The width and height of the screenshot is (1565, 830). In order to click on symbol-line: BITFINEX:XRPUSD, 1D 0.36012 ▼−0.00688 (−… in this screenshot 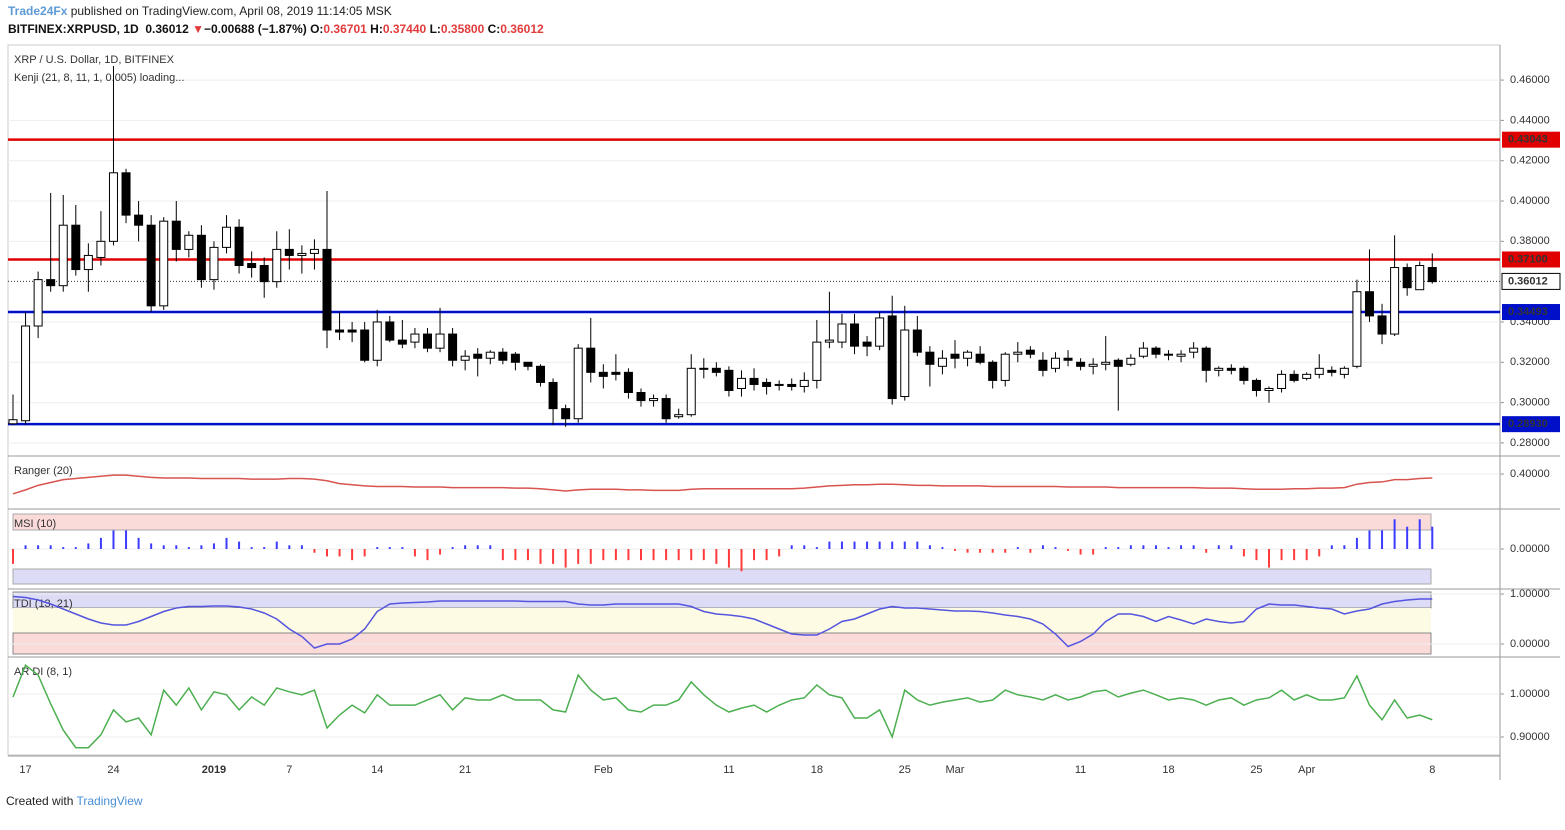, I will do `click(276, 29)`.